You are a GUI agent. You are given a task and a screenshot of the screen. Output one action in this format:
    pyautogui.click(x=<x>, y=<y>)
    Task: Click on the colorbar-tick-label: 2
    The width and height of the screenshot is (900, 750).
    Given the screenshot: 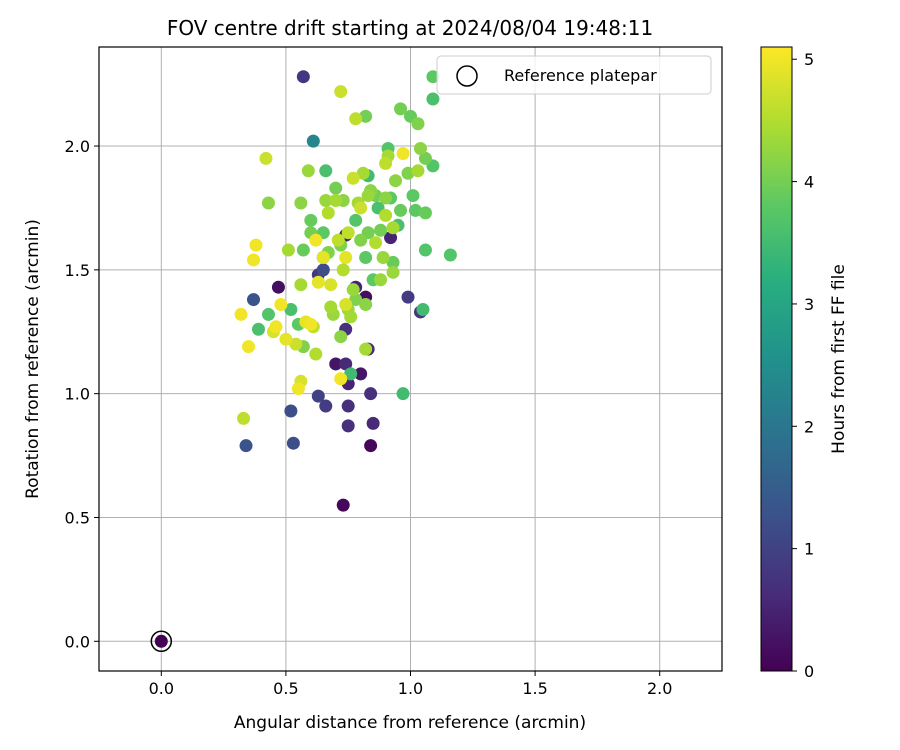 What is the action you would take?
    pyautogui.click(x=809, y=426)
    